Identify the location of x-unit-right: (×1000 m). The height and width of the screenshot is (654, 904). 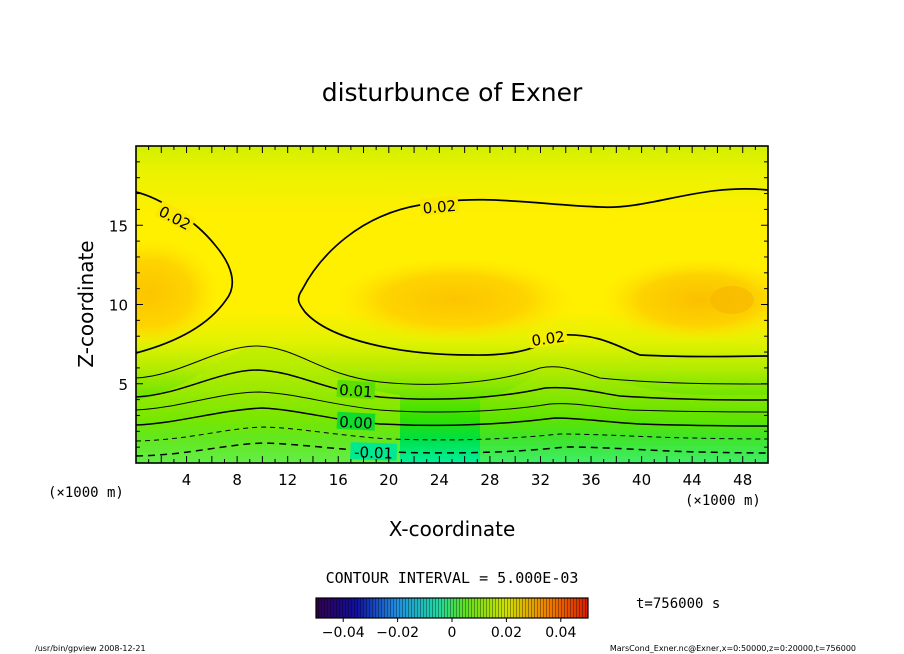
(723, 501).